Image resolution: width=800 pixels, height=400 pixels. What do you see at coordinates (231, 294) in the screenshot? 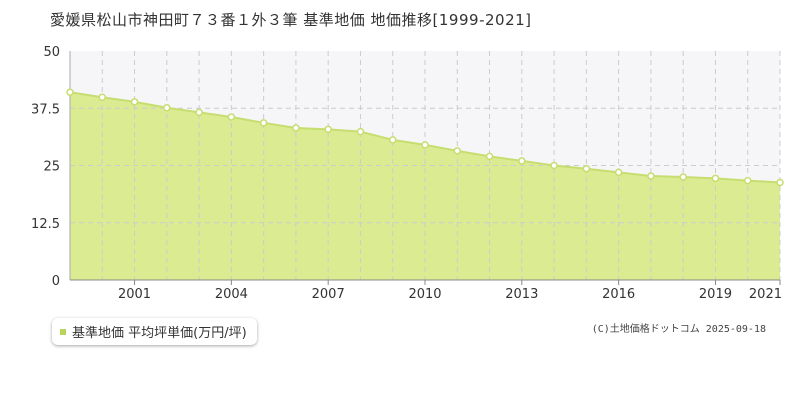
I see `x-tick-label: 2004` at bounding box center [231, 294].